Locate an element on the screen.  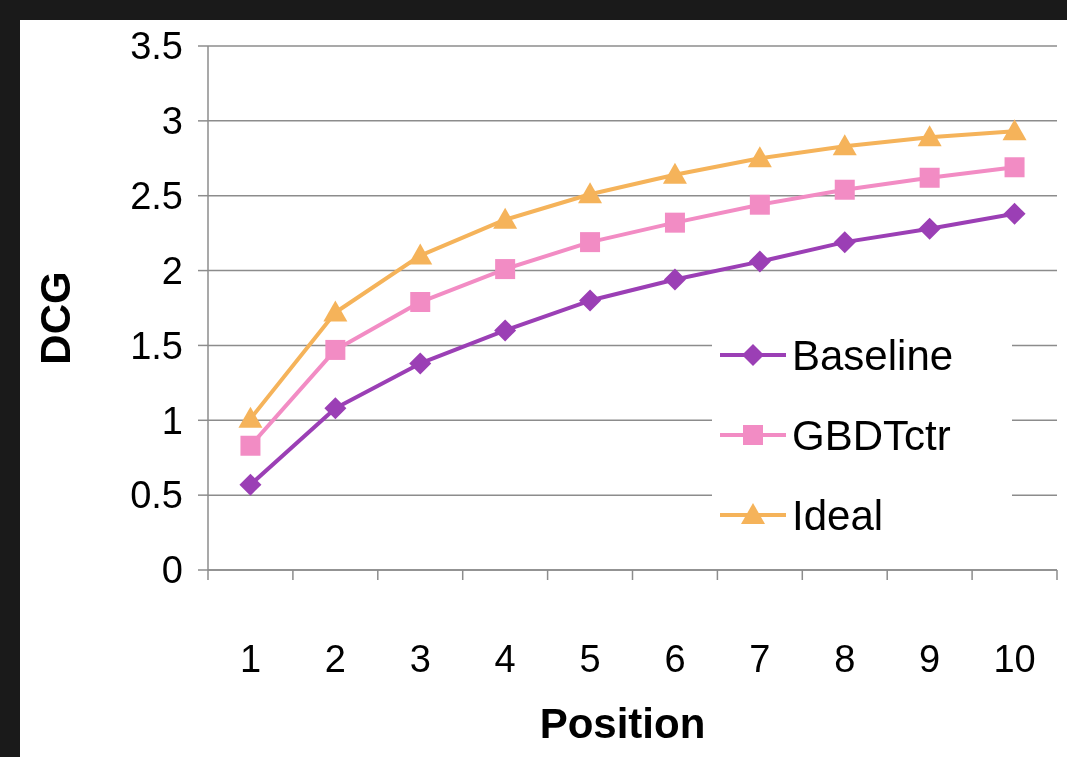
x-tick-label: 4 is located at coordinates (505, 659).